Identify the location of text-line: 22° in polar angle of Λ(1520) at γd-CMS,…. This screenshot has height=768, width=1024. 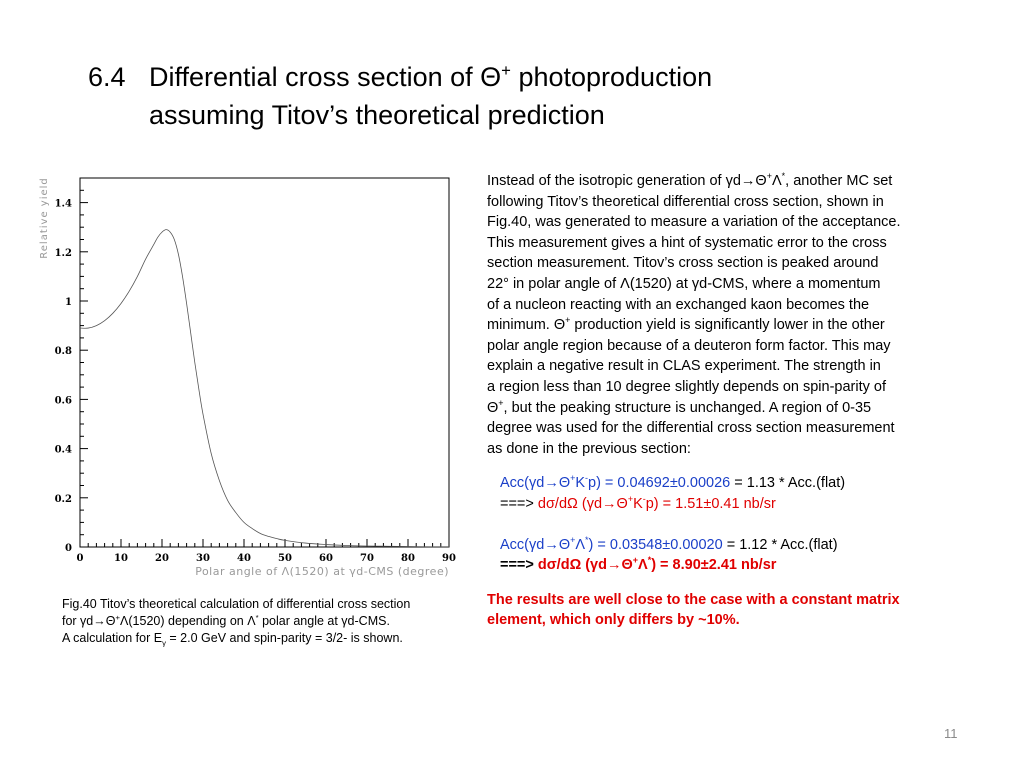
(684, 283).